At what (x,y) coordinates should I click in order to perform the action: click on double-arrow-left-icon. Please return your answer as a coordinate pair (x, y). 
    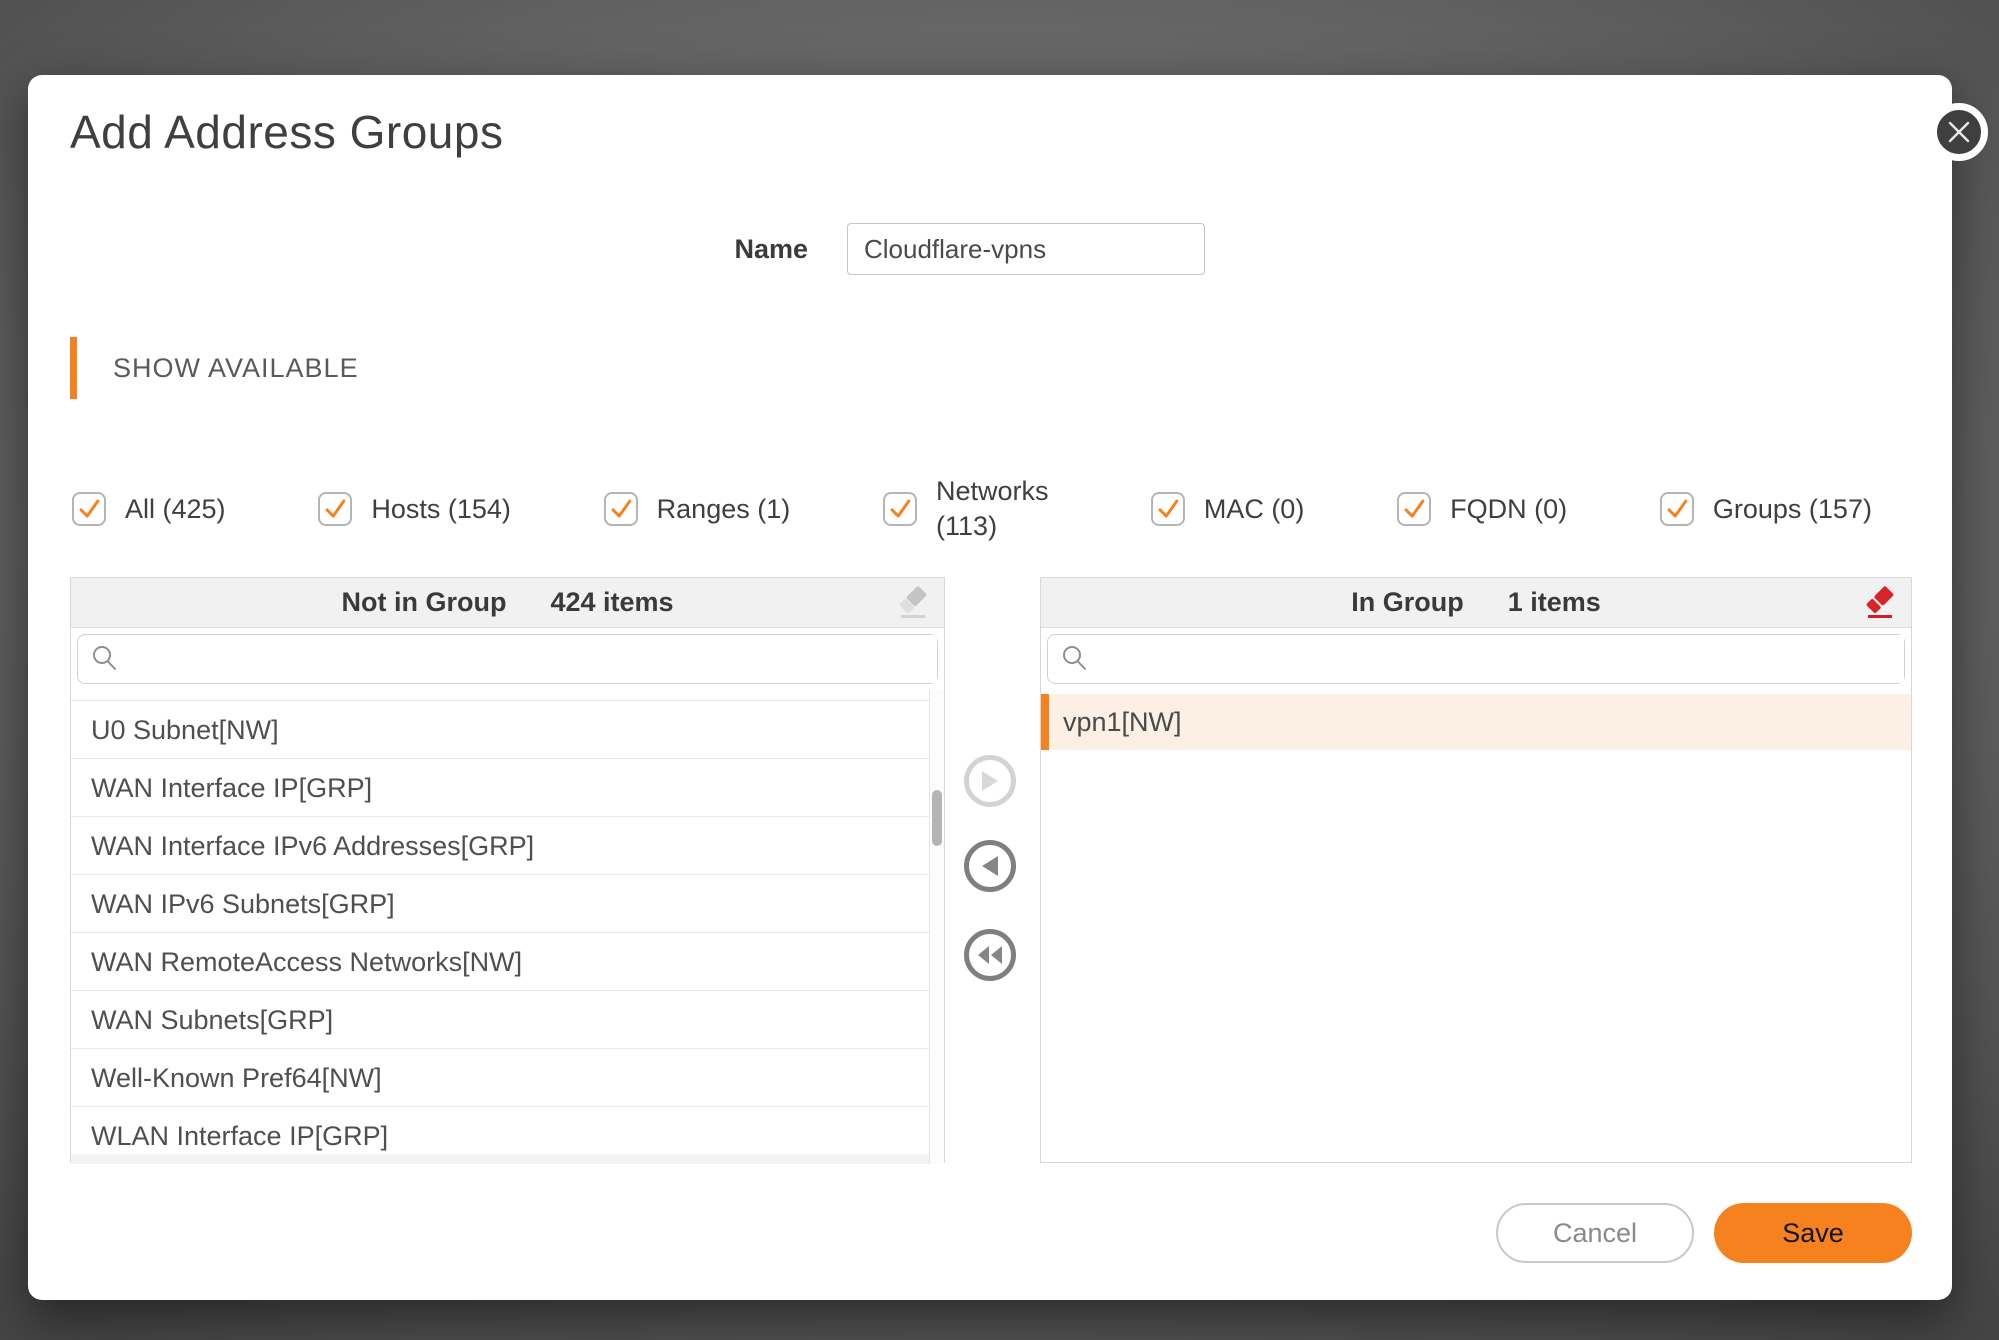
    Looking at the image, I should click on (990, 955).